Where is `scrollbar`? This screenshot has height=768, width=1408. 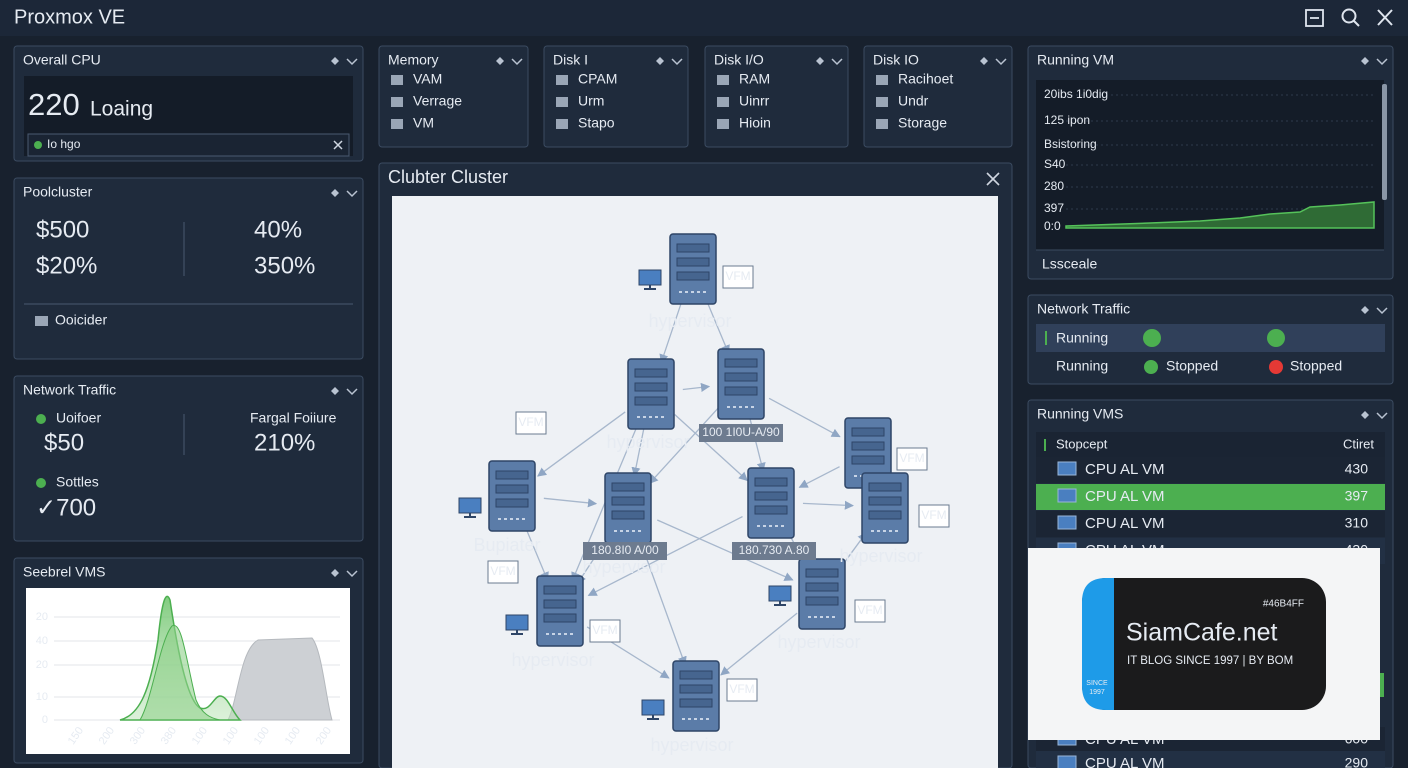 scrollbar is located at coordinates (1384, 142).